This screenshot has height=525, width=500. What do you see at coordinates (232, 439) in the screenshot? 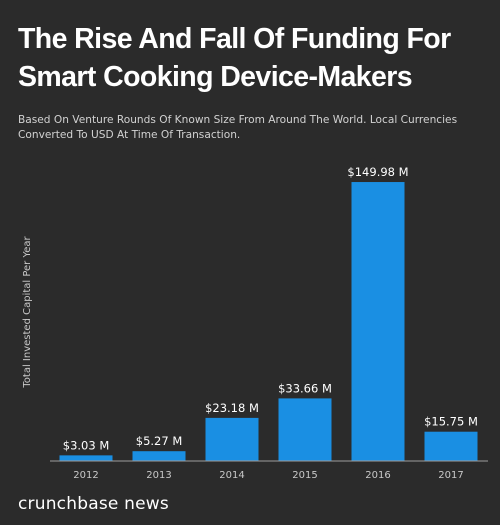
I see `bar-2014` at bounding box center [232, 439].